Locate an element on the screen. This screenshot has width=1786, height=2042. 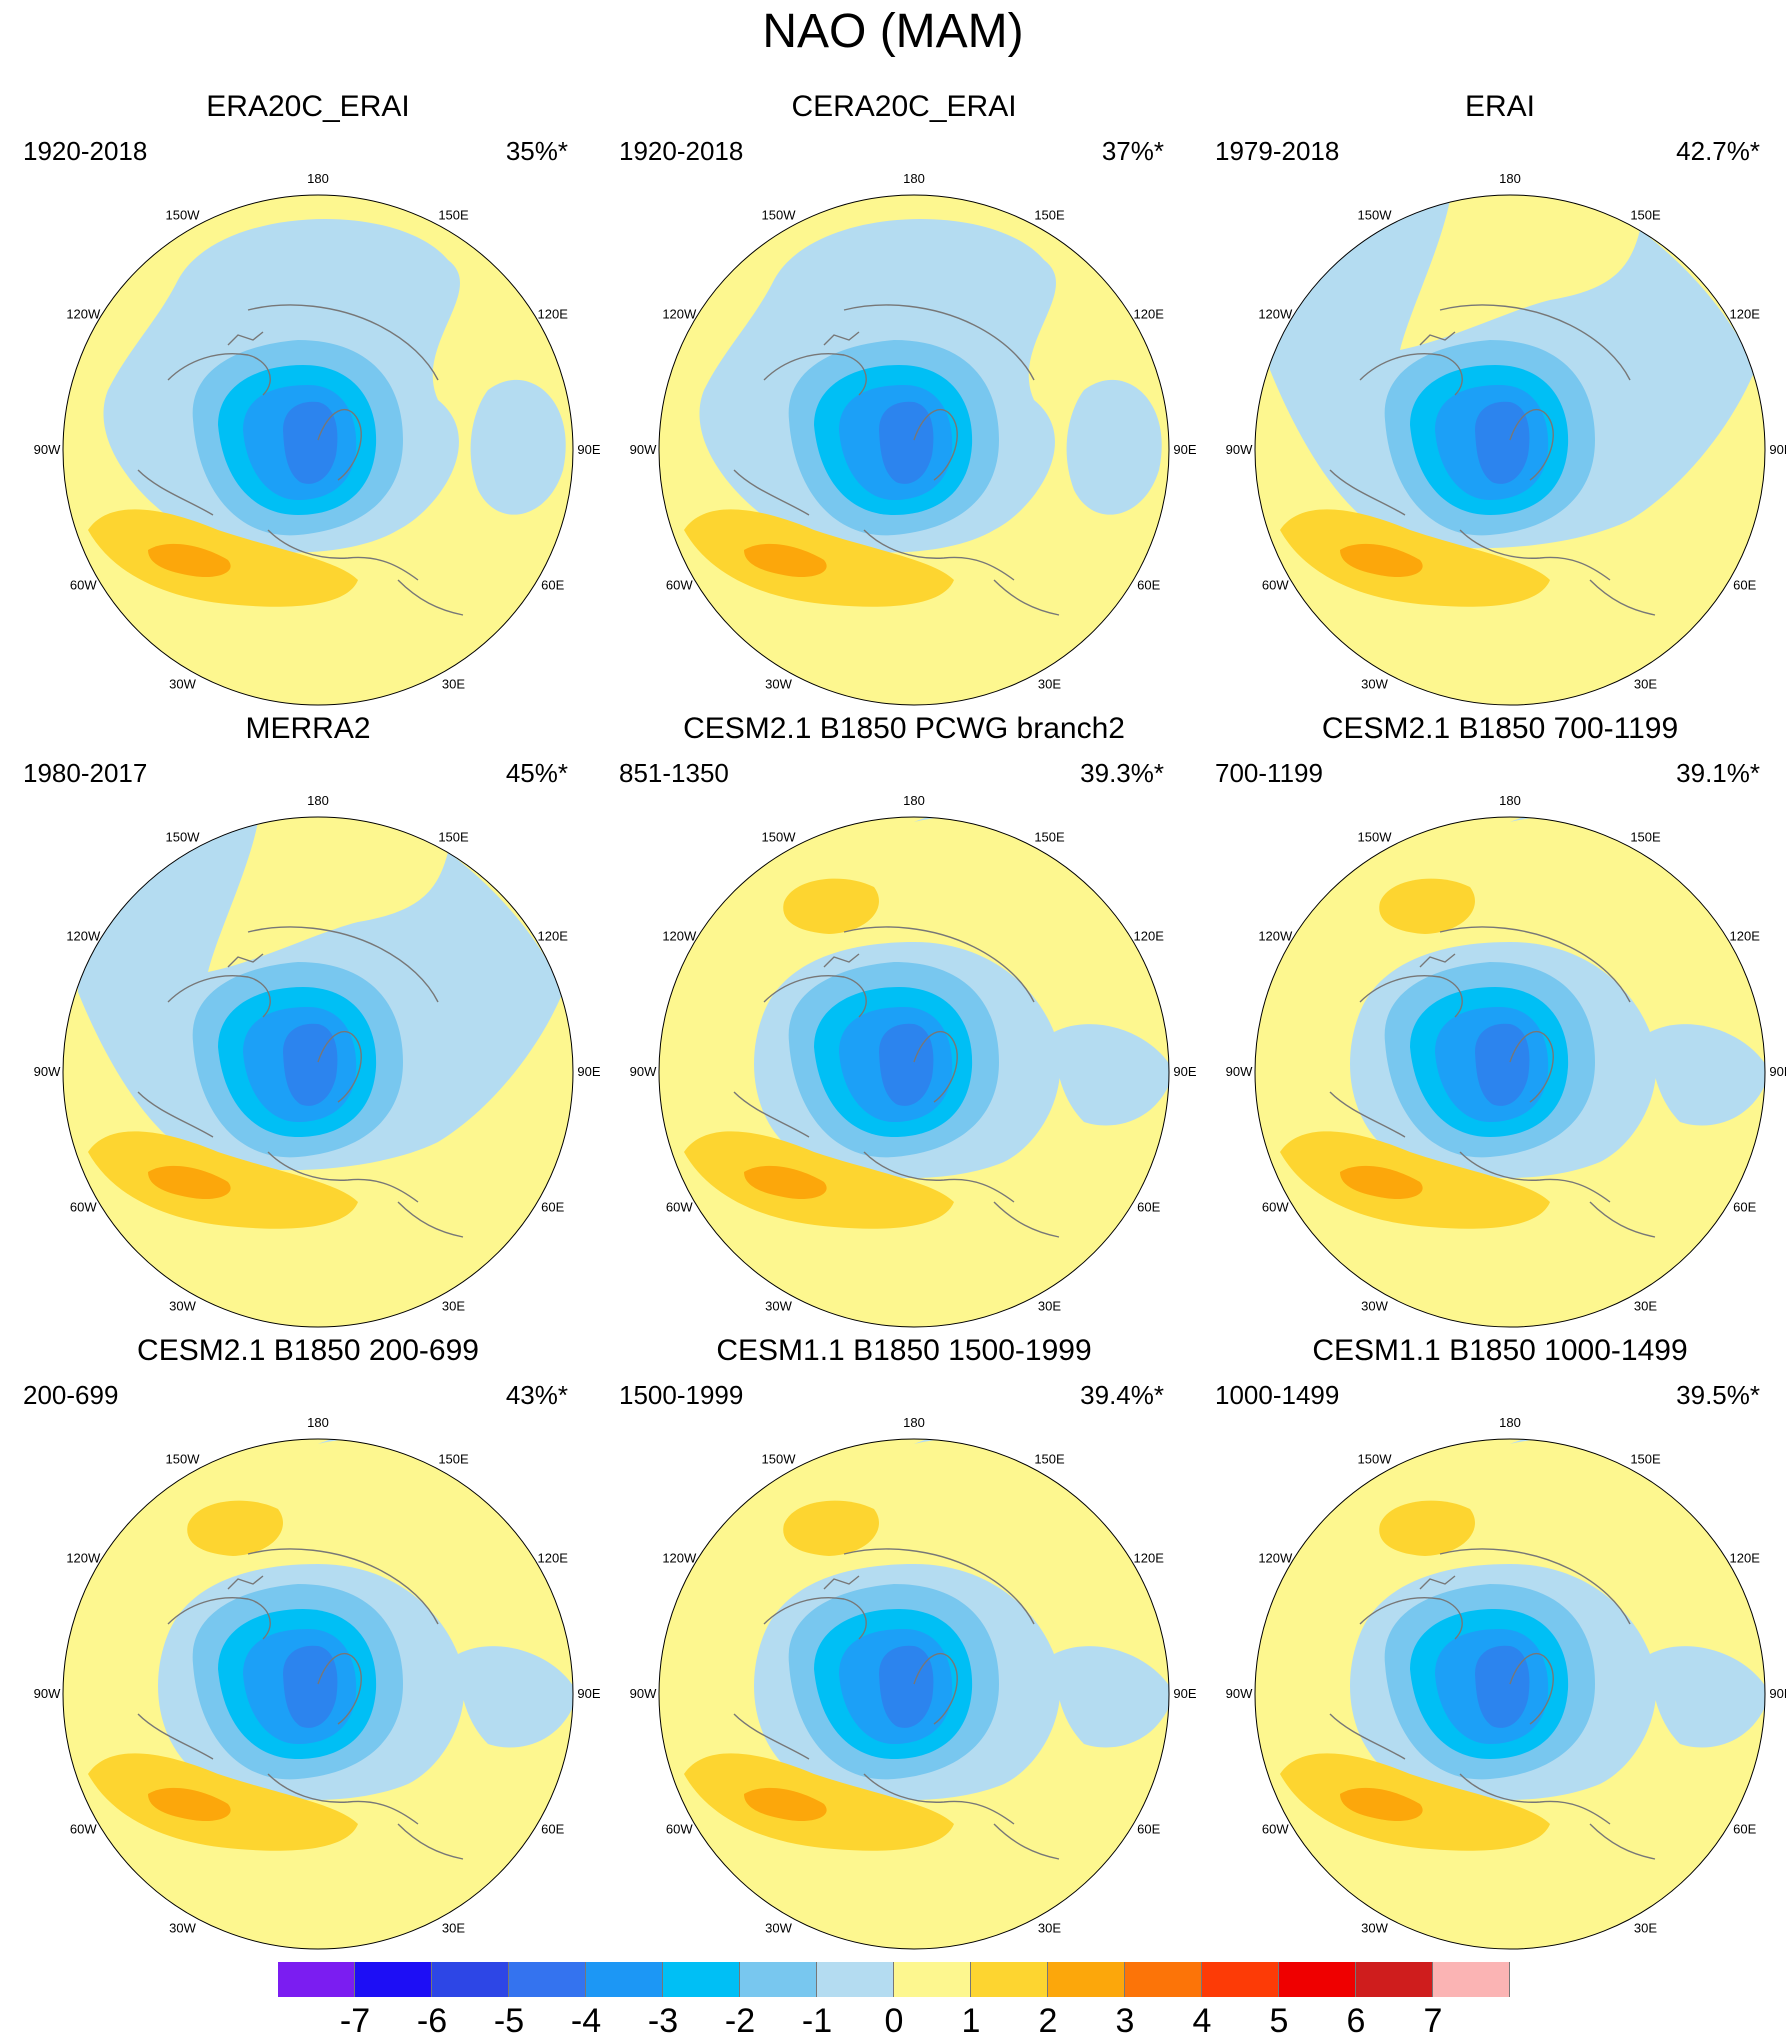
colorbar-tick-label: 4 is located at coordinates (1202, 2021).